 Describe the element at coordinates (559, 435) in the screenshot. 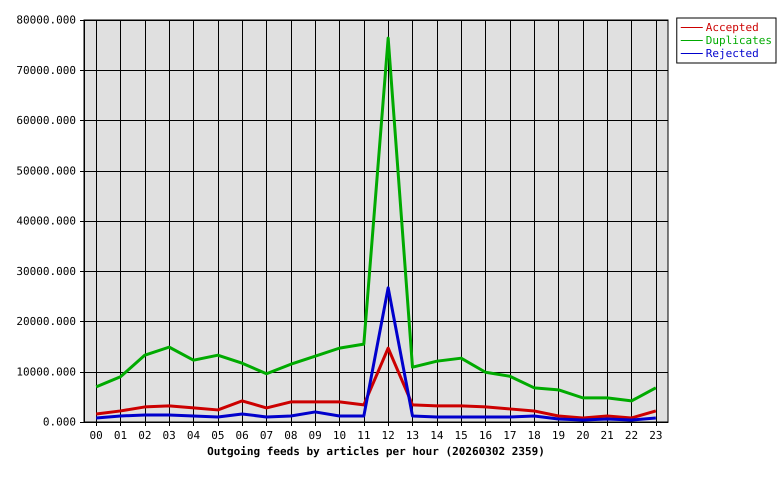

I see `x-tick-label: 19` at that location.